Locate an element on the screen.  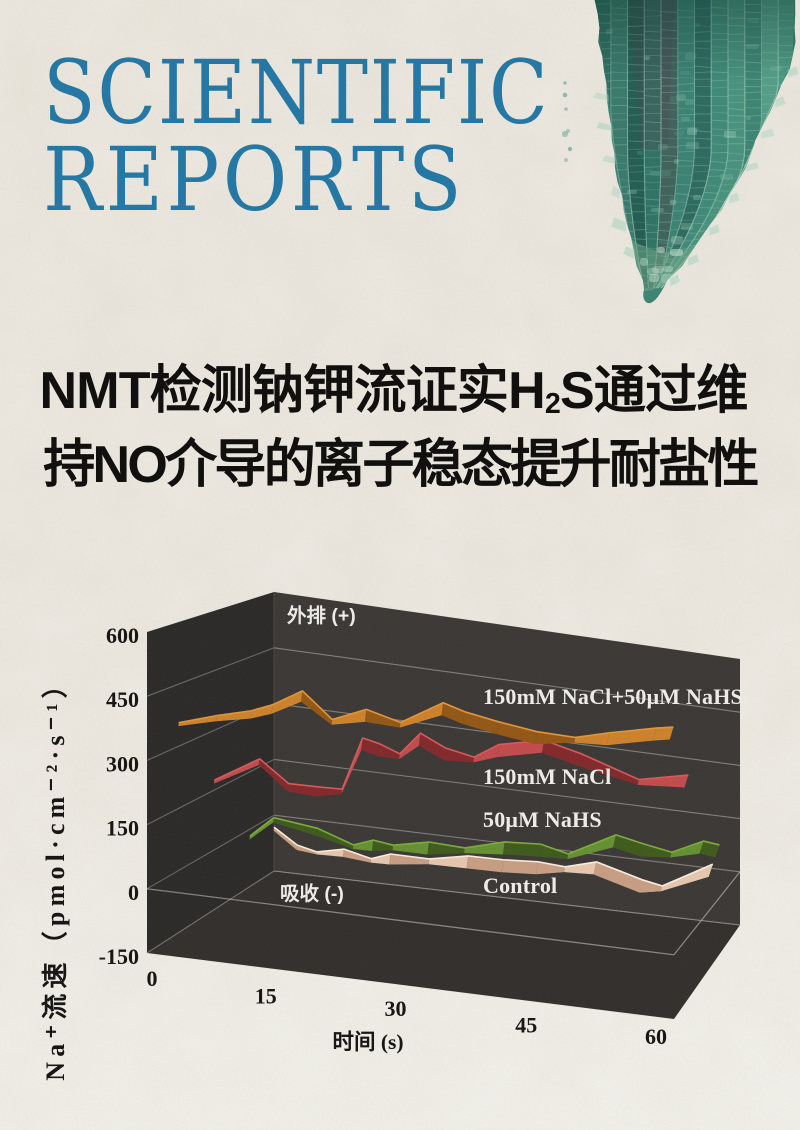
x-tick-label: 15 is located at coordinates (266, 996).